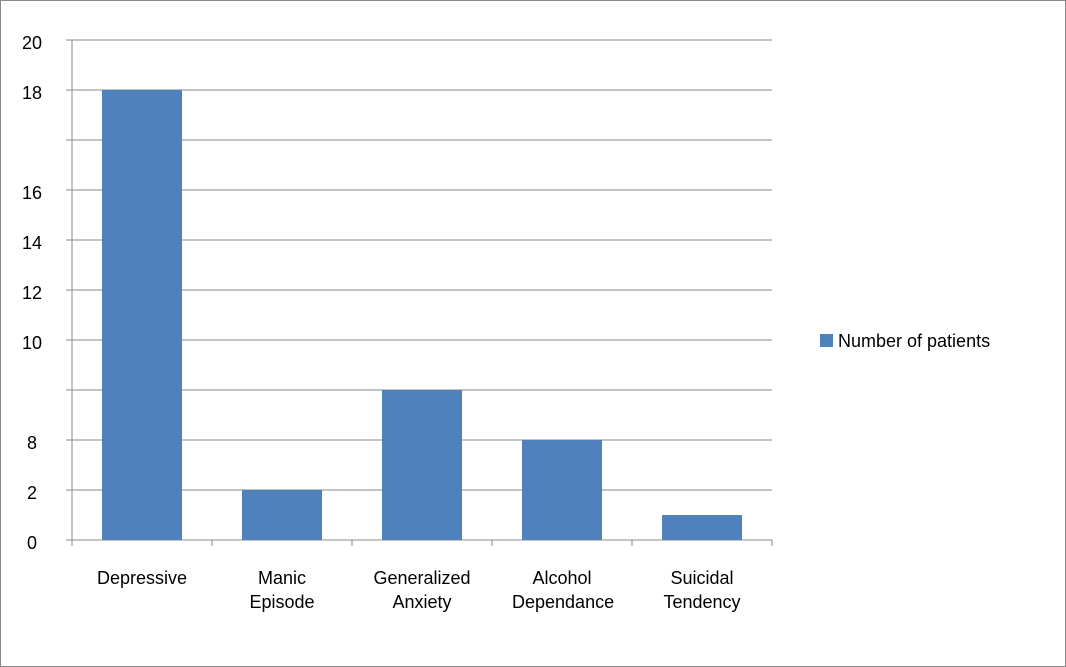 This screenshot has height=667, width=1066. I want to click on x-tick-label: Suicidal Tendency, so click(702, 590).